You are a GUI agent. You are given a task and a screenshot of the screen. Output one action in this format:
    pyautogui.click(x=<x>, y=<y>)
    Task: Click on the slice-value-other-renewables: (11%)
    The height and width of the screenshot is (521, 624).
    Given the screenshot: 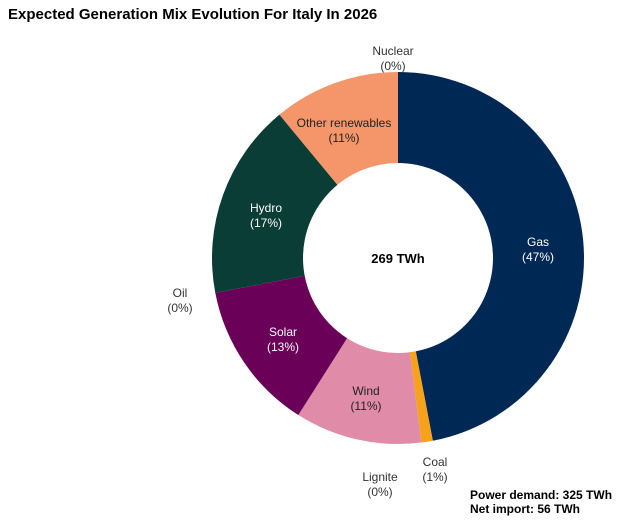 What is the action you would take?
    pyautogui.click(x=343, y=138)
    